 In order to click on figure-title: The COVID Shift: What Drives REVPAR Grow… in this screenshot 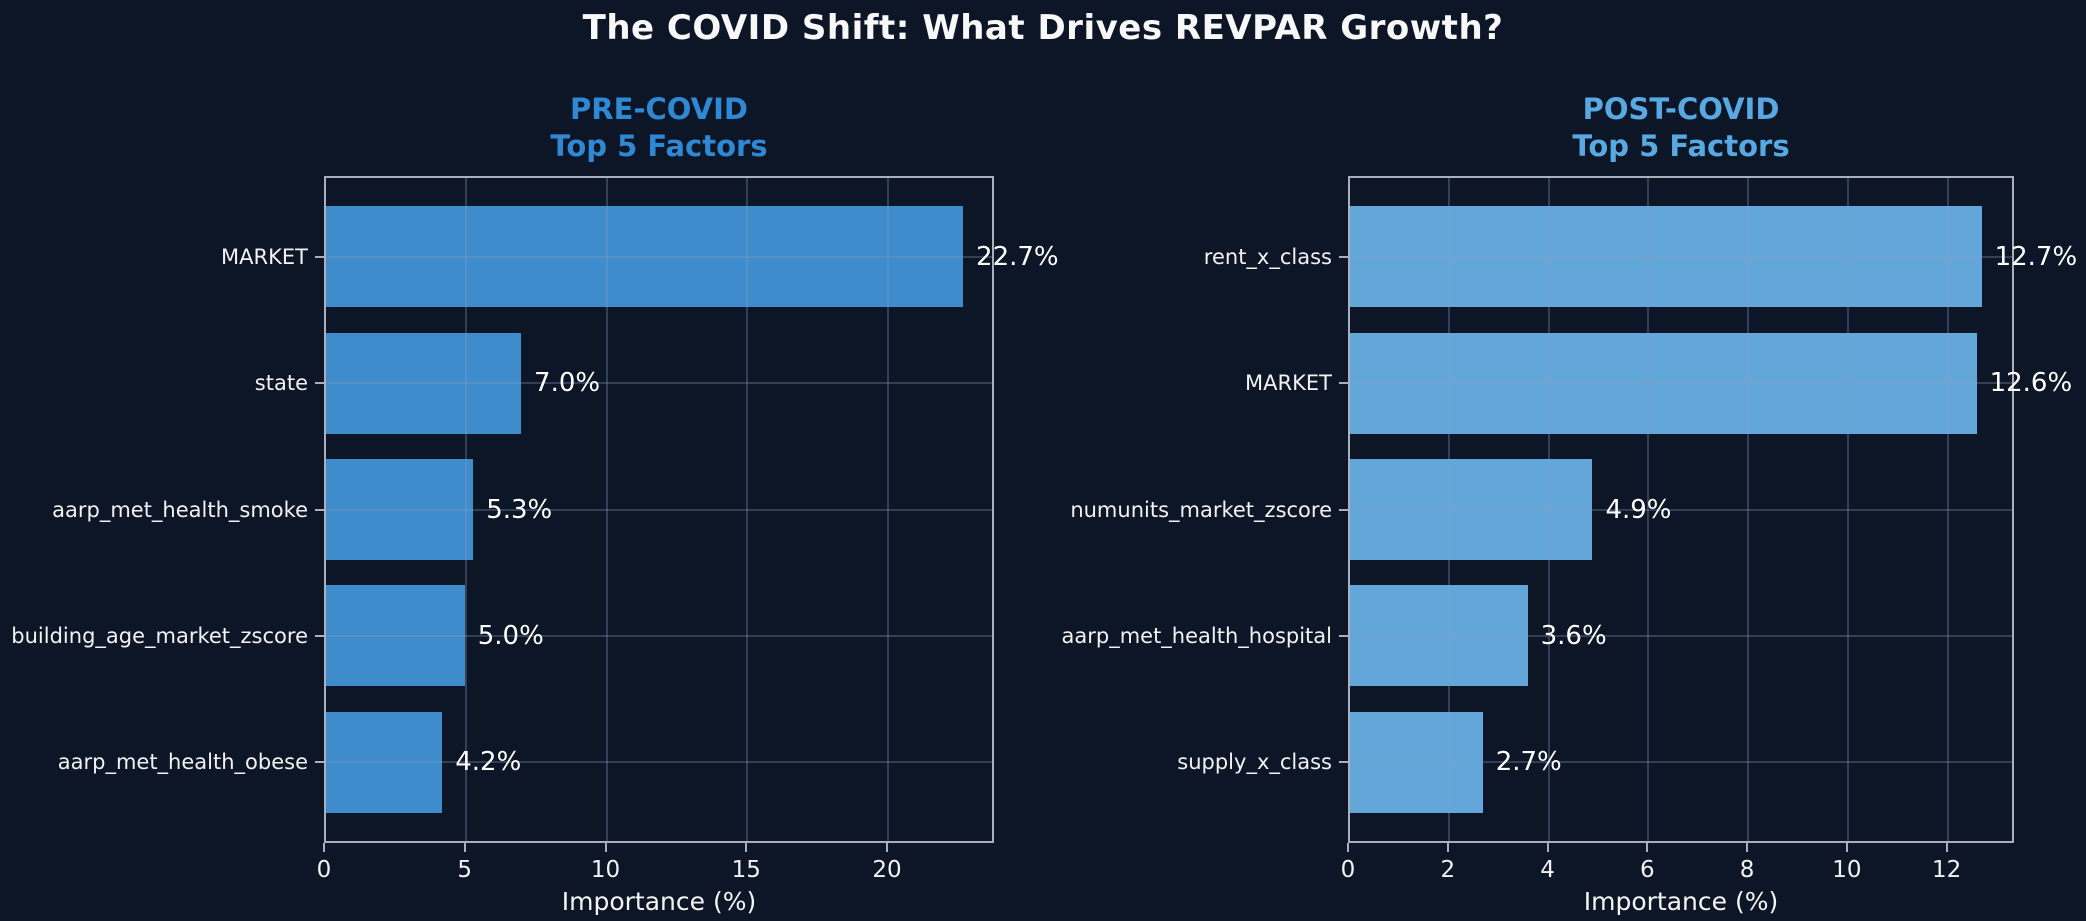, I will do `click(1043, 28)`.